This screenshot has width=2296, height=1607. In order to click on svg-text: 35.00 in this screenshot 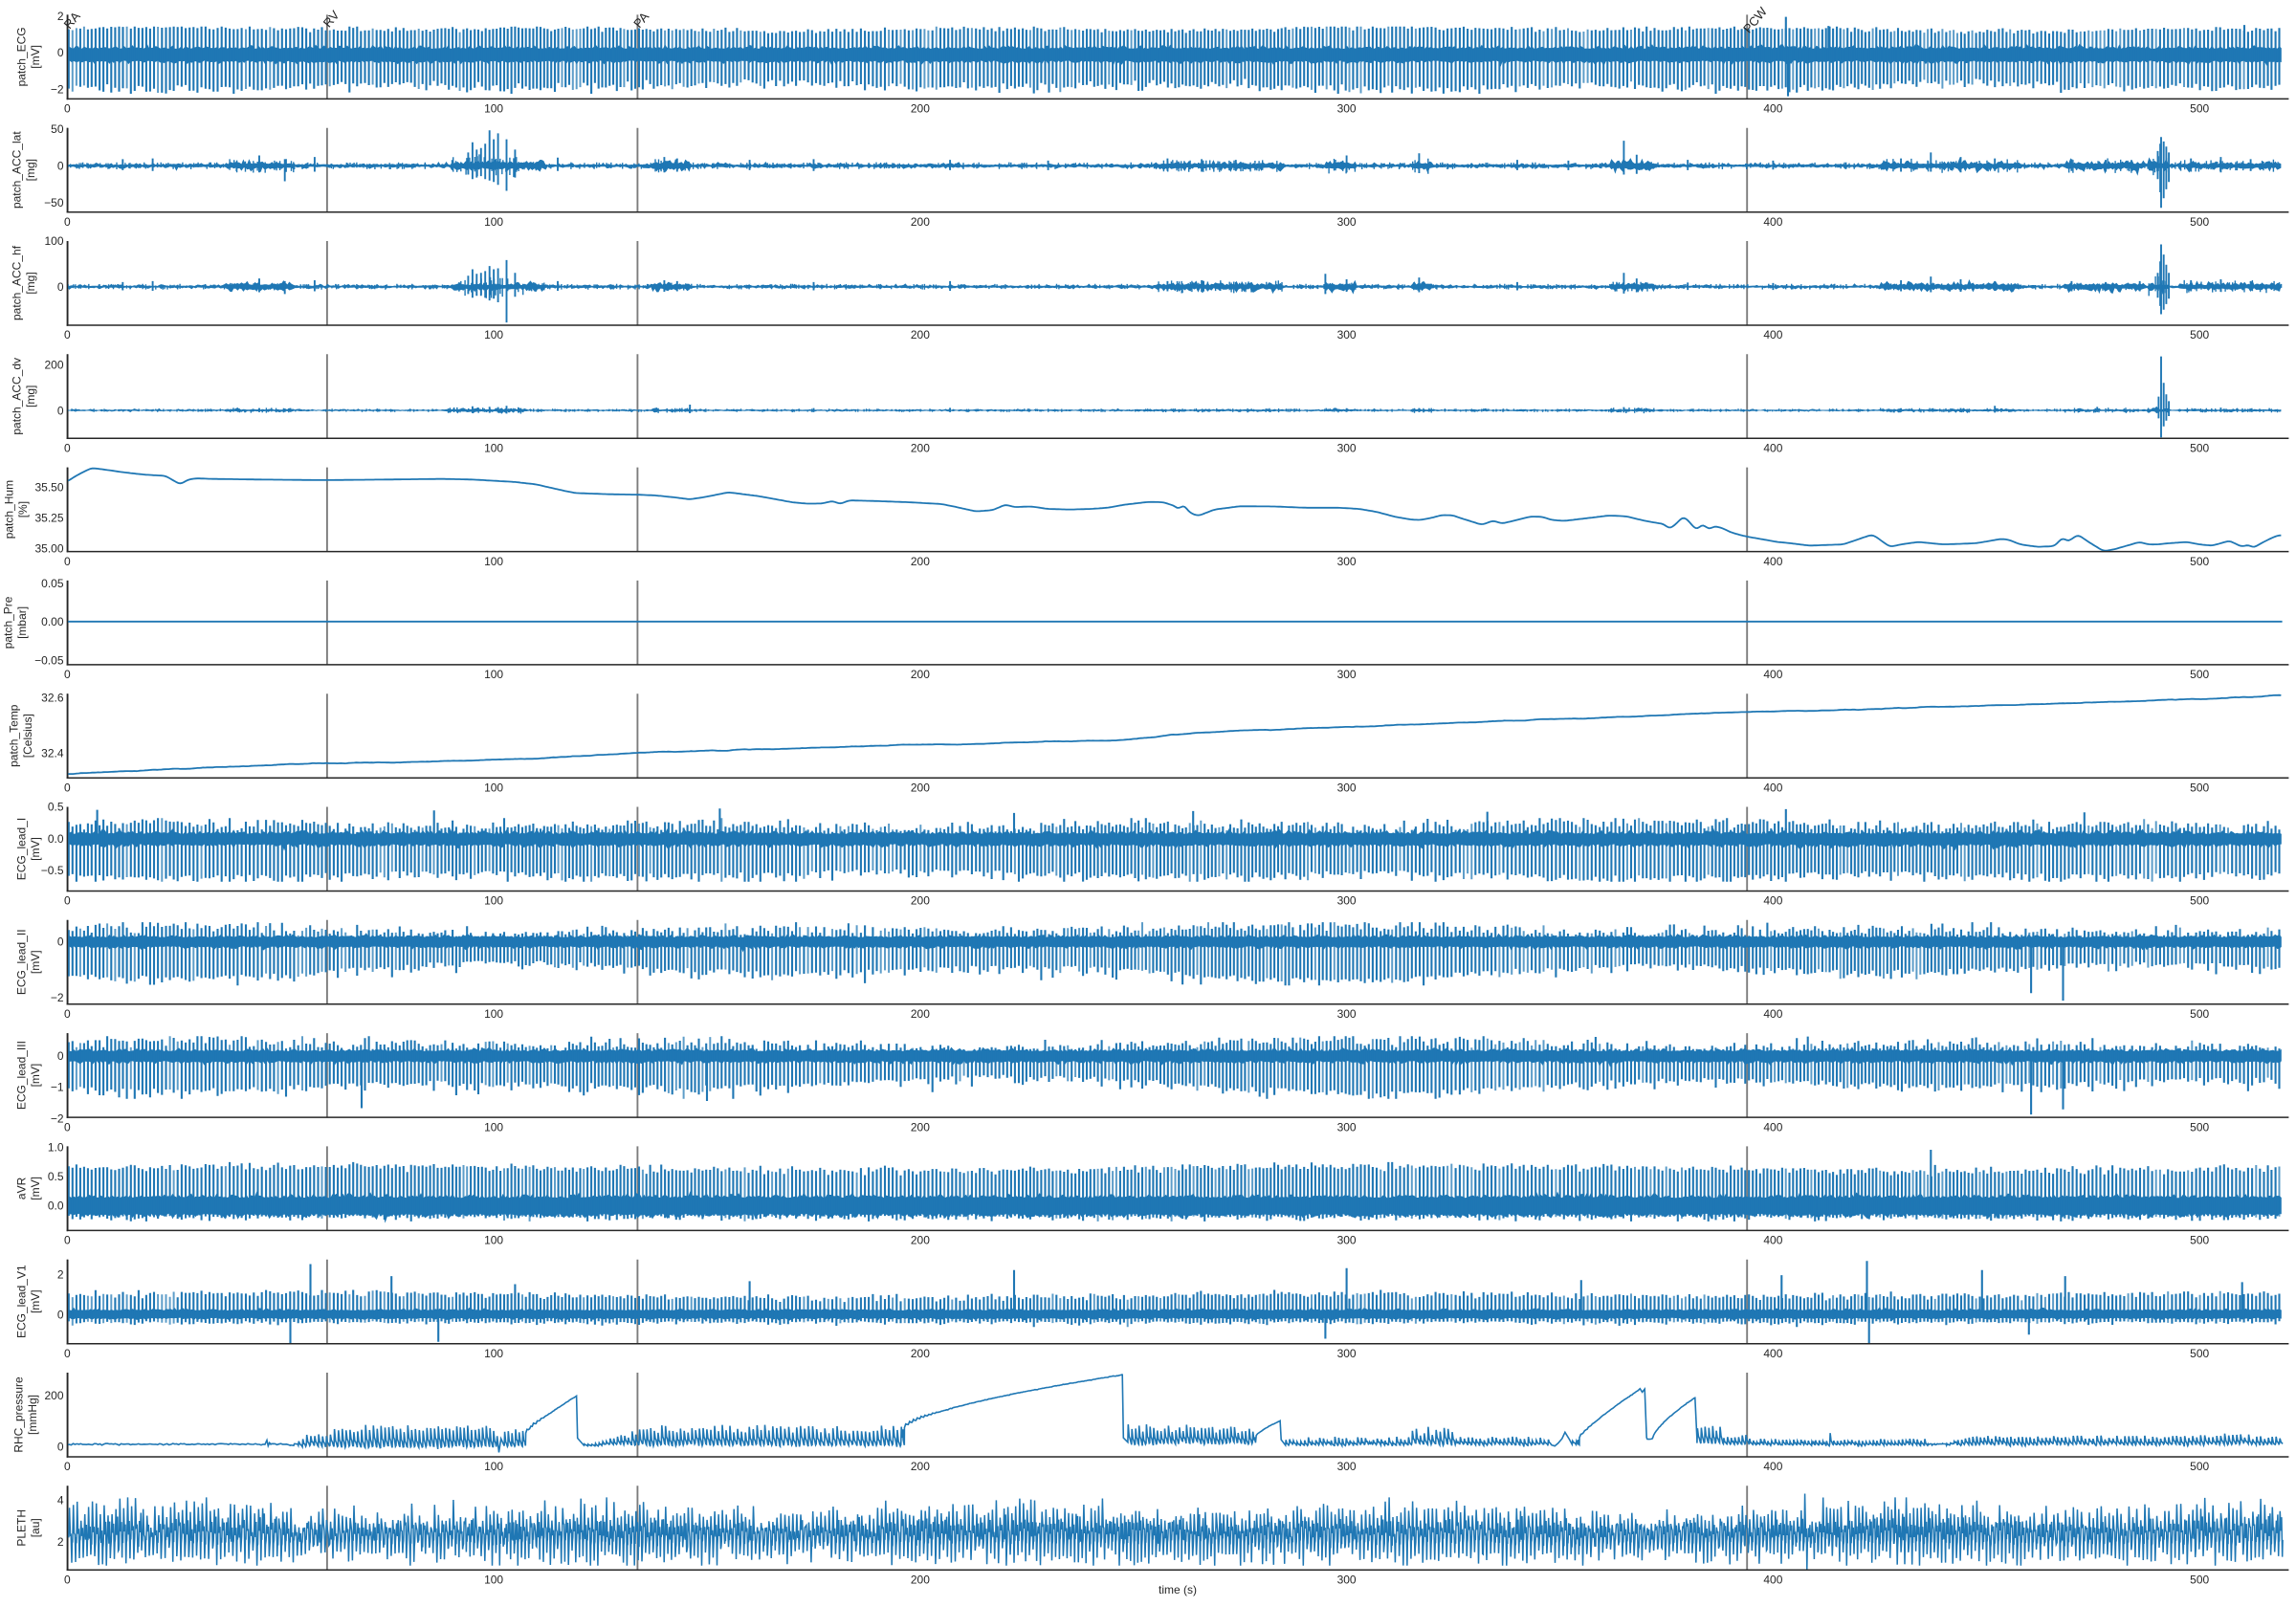, I will do `click(49, 548)`.